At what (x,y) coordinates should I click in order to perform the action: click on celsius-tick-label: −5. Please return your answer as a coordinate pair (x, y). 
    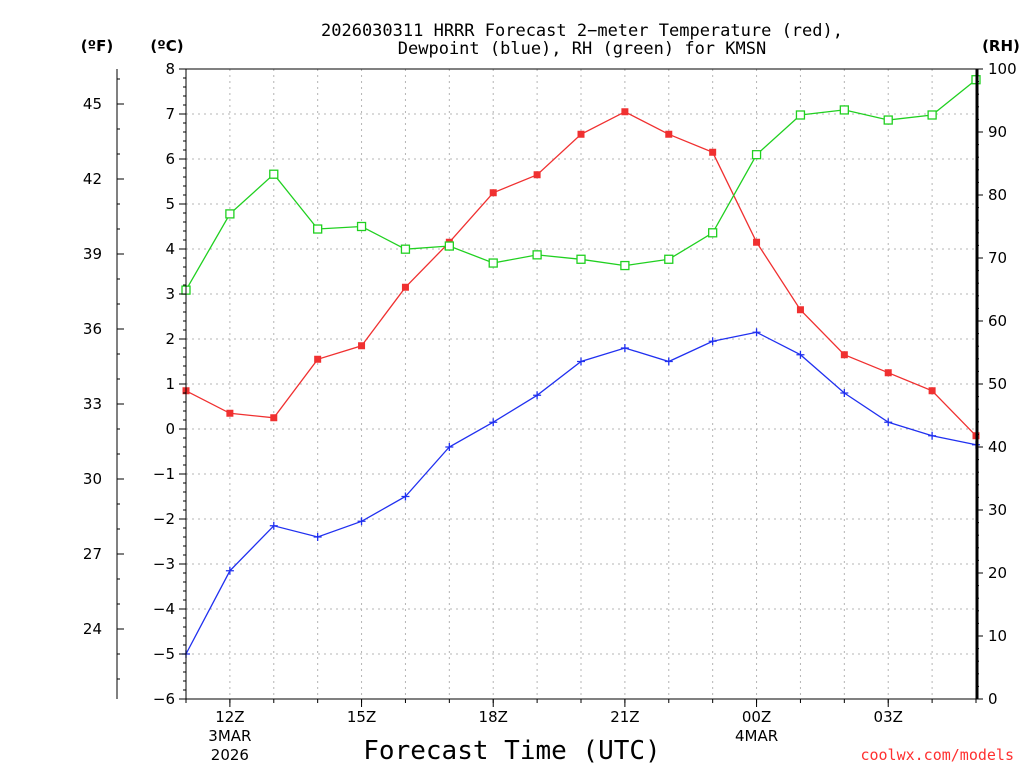
    Looking at the image, I should click on (164, 654).